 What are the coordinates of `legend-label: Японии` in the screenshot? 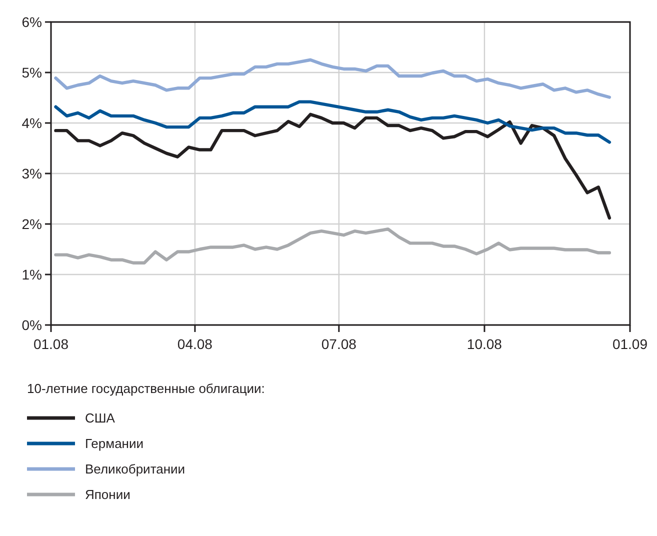 It's located at (107, 494).